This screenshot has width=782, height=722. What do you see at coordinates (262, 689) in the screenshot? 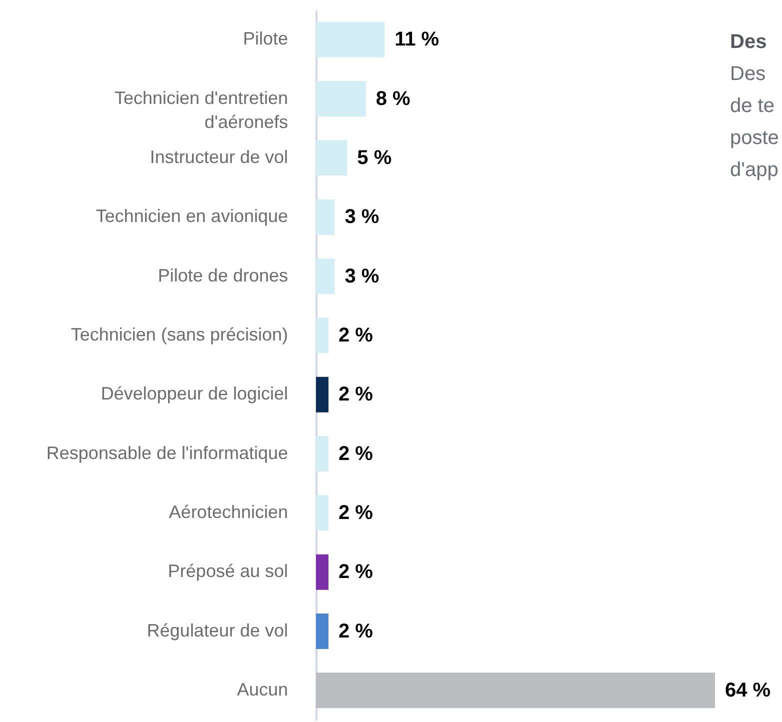
I see `y-tick-label: Aucun` at bounding box center [262, 689].